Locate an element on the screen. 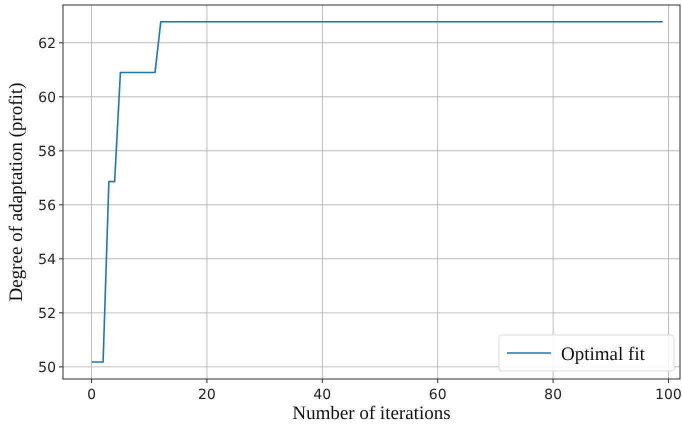 Image resolution: width=682 pixels, height=429 pixels. x-tick-label: 40 is located at coordinates (322, 395).